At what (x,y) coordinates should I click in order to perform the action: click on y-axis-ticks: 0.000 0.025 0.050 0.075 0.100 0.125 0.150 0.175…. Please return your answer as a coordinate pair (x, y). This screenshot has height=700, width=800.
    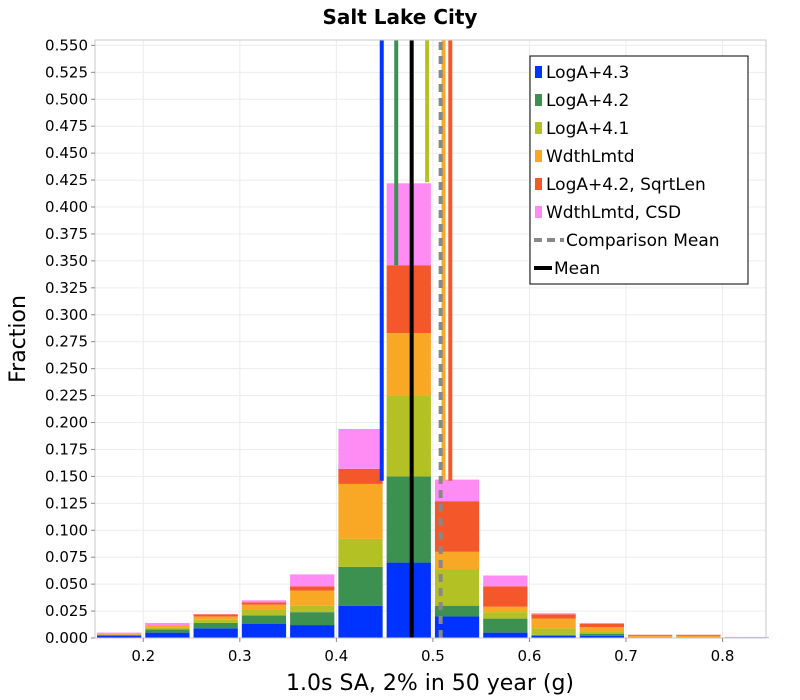
    Looking at the image, I should click on (70, 341).